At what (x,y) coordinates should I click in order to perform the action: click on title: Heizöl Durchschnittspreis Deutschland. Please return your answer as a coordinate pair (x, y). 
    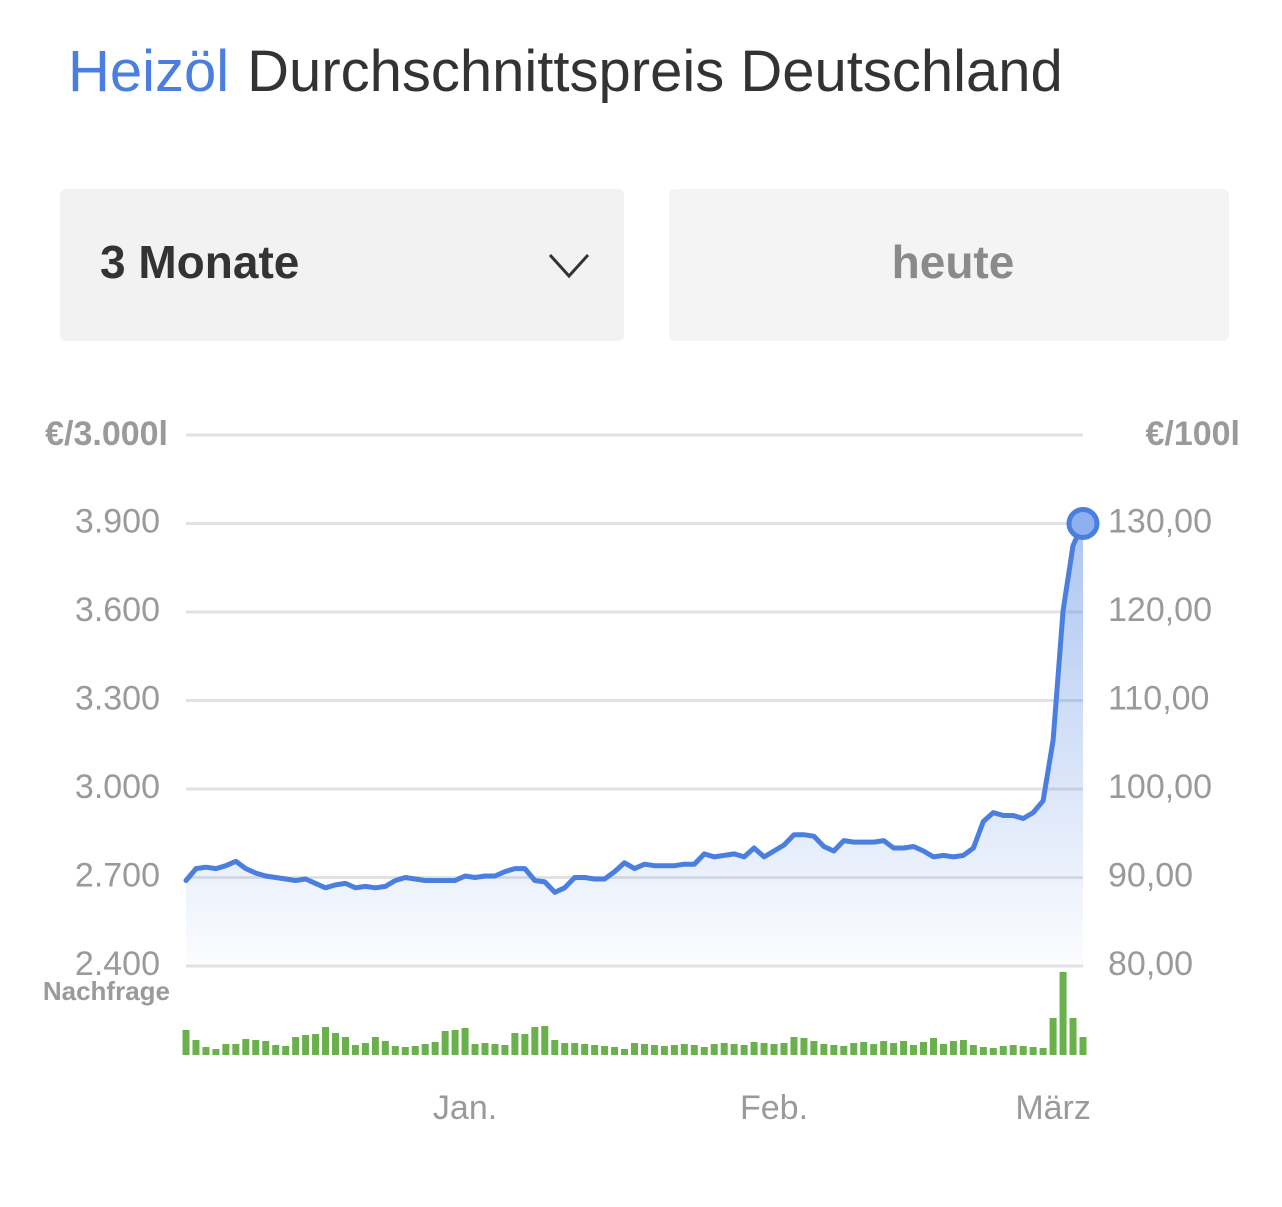
    Looking at the image, I should click on (565, 71).